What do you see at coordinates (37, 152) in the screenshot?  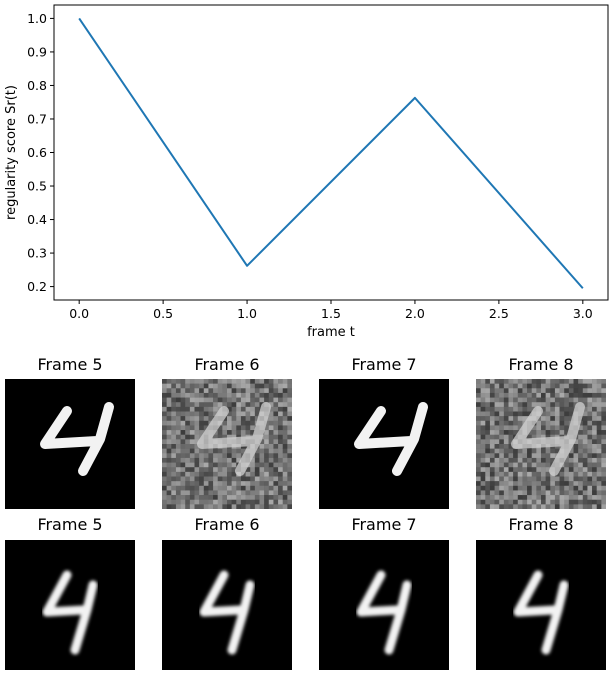 I see `y-tick-label: 0.6` at bounding box center [37, 152].